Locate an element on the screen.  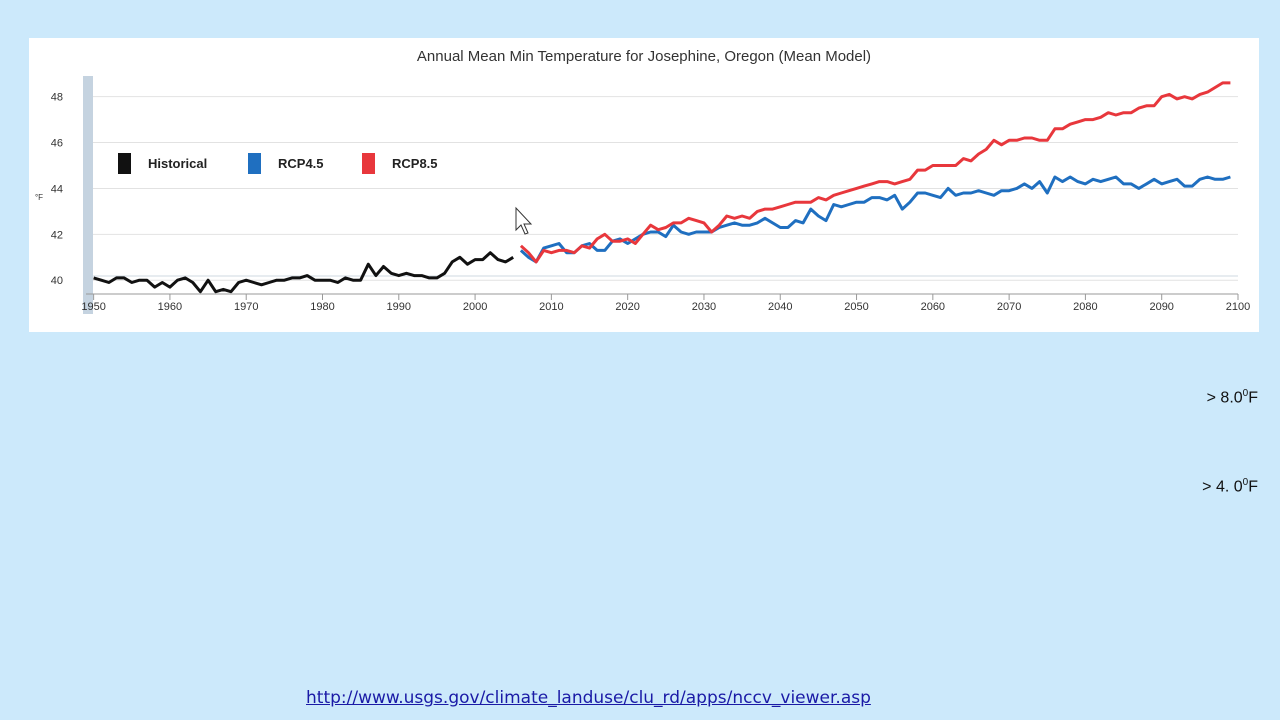
series-line-rcp85 is located at coordinates (875, 172).